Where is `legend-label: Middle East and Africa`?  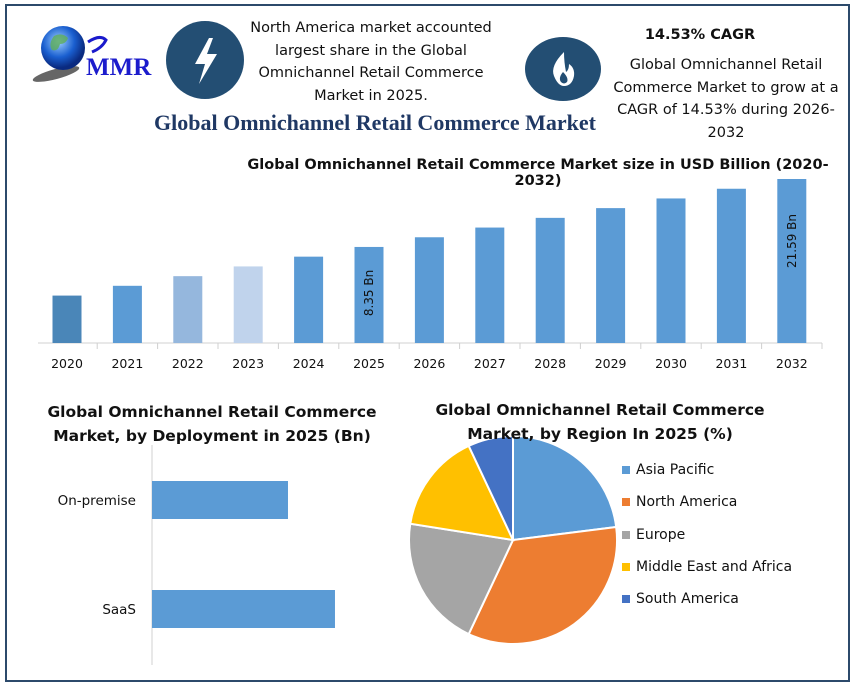 legend-label: Middle East and Africa is located at coordinates (714, 566).